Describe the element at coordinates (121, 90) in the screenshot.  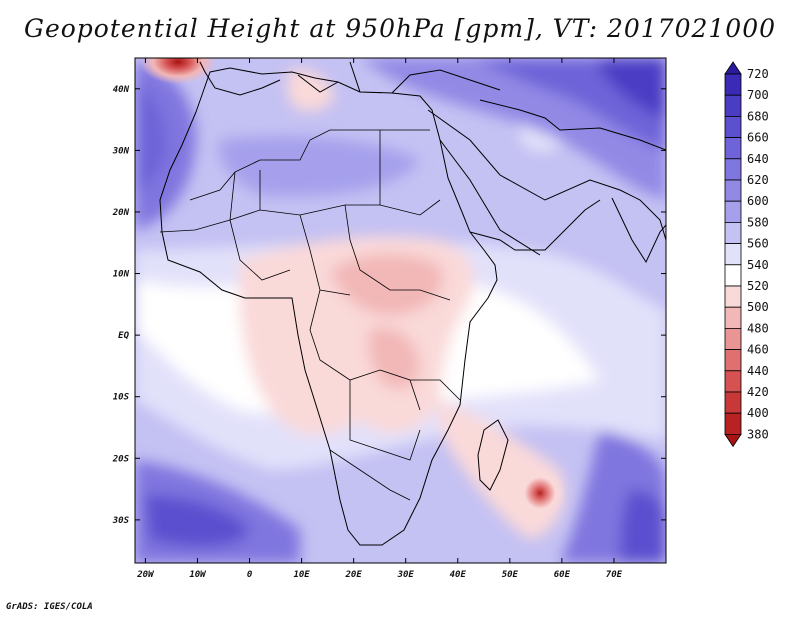
I see `lat-tick-label: 40N` at that location.